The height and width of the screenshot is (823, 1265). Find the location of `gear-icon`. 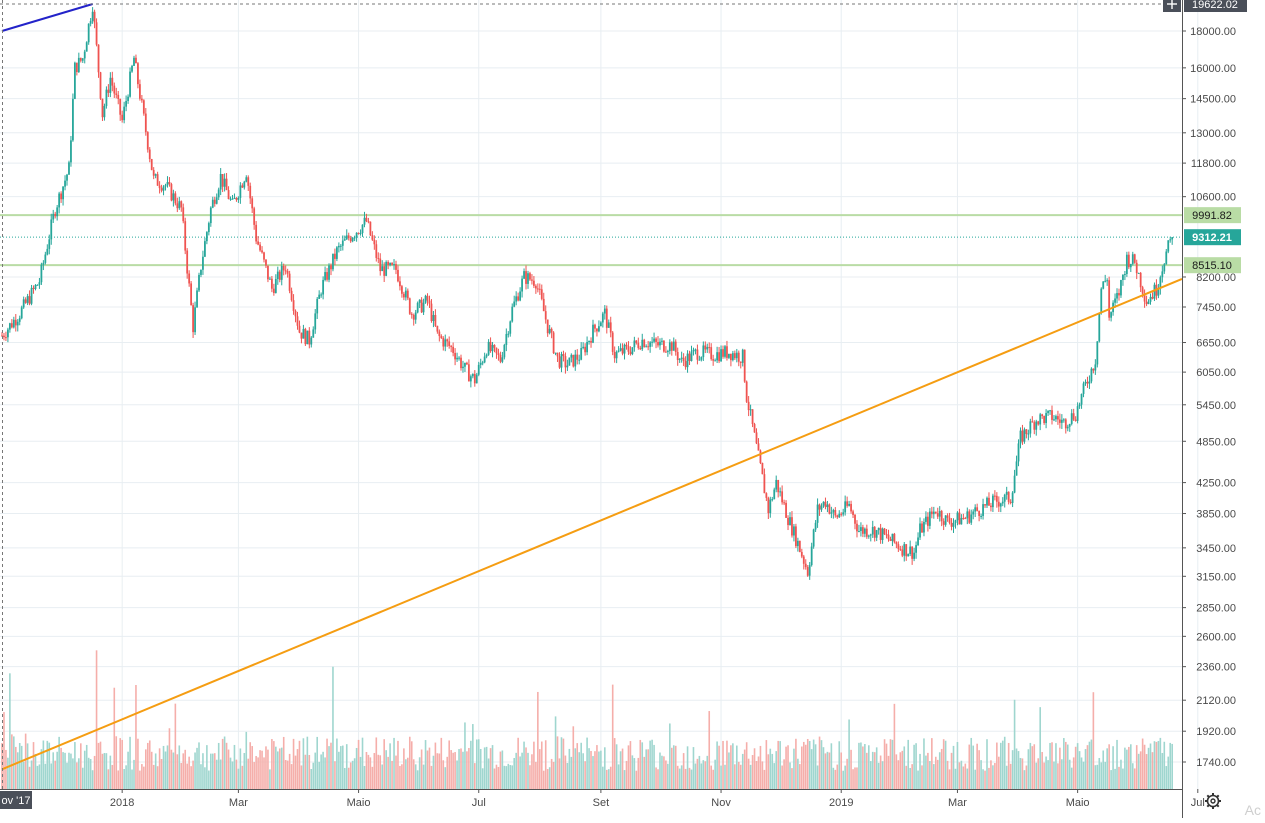

gear-icon is located at coordinates (1213, 801).